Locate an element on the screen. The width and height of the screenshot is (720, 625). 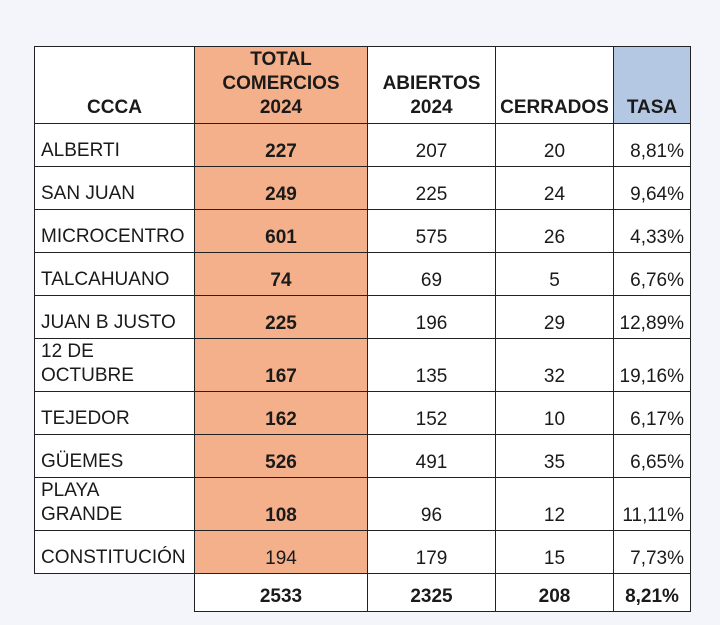
row-closed: 29 is located at coordinates (554, 317).